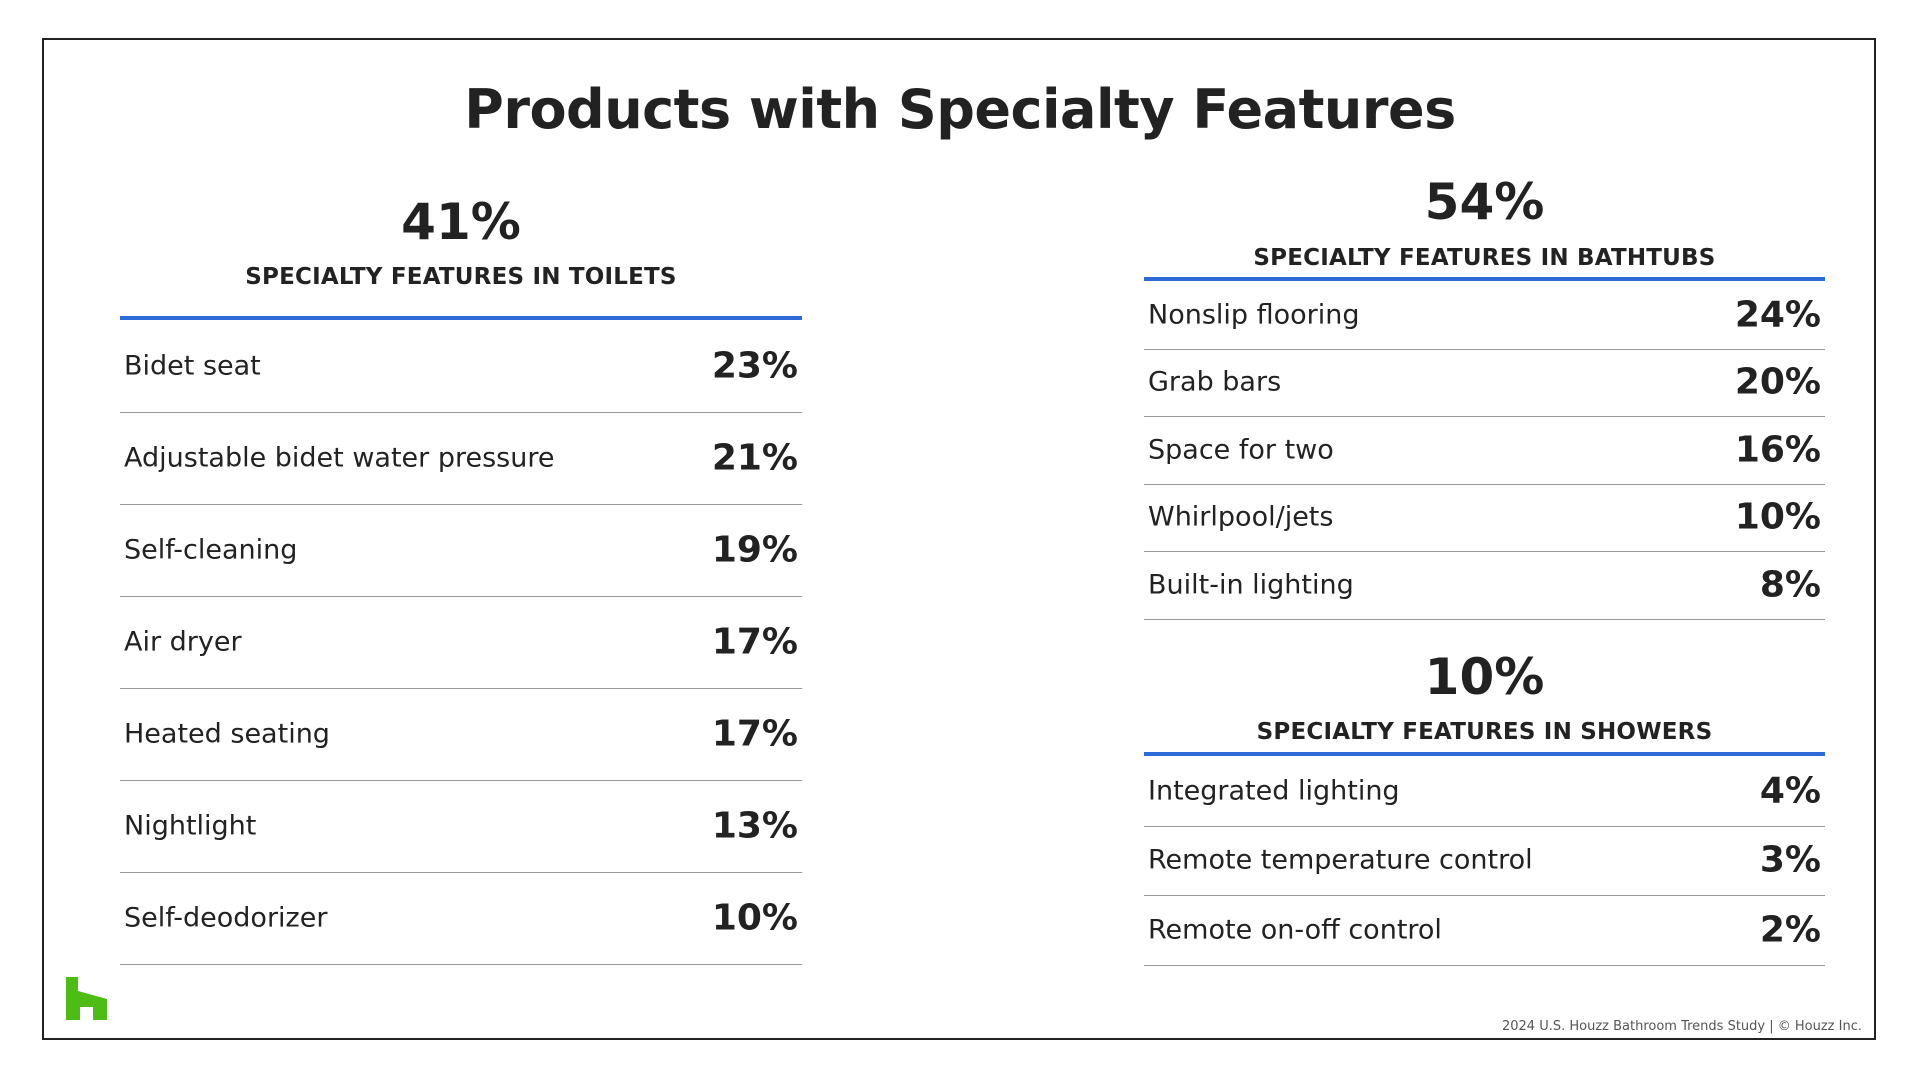  I want to click on row-value: 21%, so click(754, 458).